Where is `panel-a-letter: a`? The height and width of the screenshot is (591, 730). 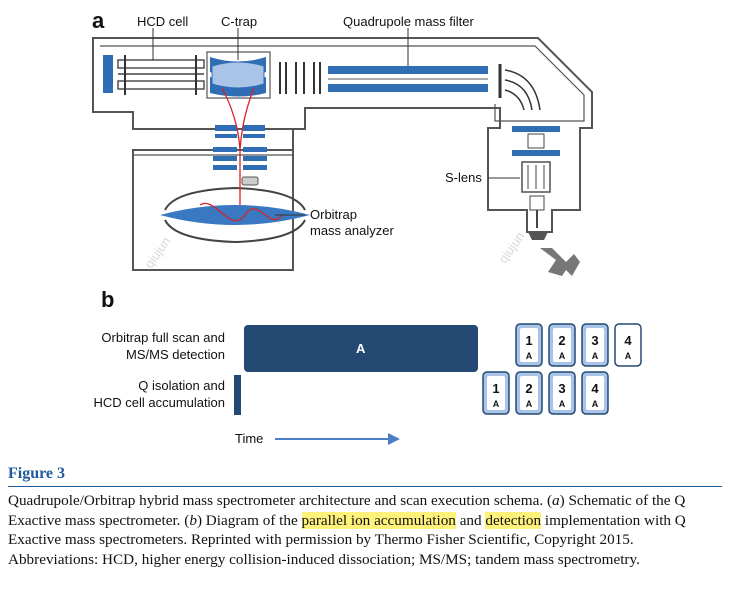
panel-a-letter: a is located at coordinates (98, 20).